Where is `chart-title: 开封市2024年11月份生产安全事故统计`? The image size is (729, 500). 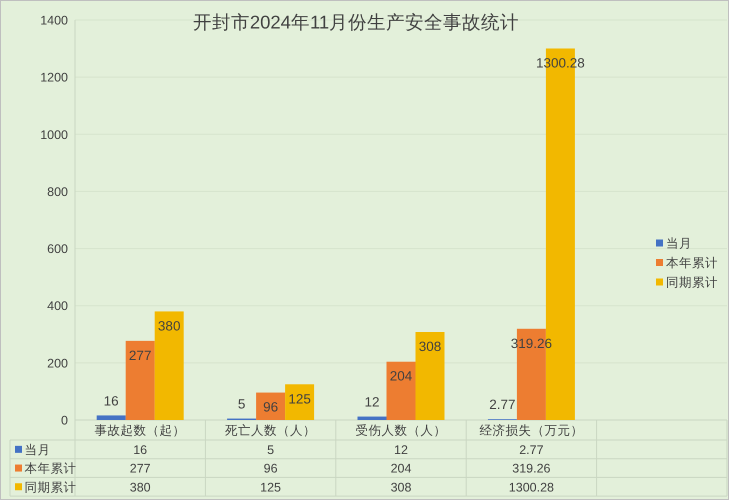
chart-title: 开封市2024年11月份生产安全事故统计 is located at coordinates (356, 22).